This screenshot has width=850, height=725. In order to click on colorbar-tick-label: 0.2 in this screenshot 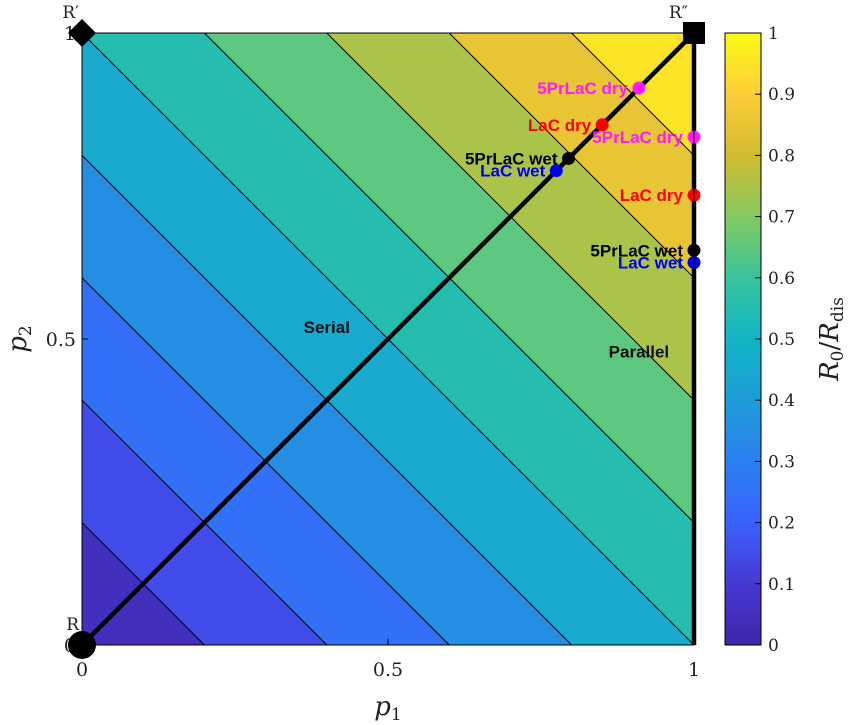, I will do `click(781, 524)`.